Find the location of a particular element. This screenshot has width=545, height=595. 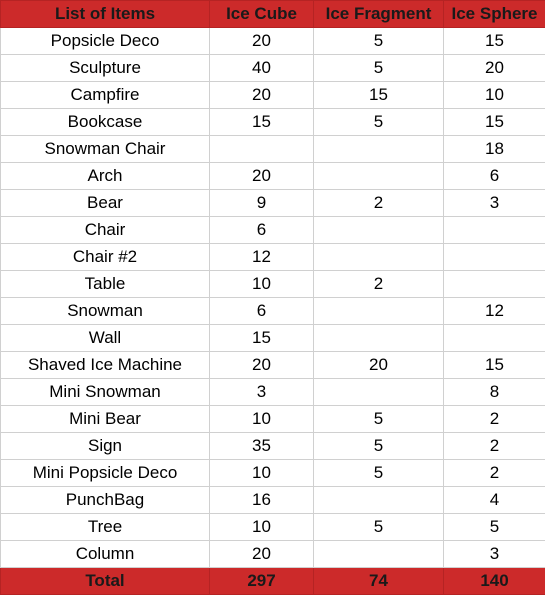

table-row: Mini Bear 10 5 2 is located at coordinates (272, 419).